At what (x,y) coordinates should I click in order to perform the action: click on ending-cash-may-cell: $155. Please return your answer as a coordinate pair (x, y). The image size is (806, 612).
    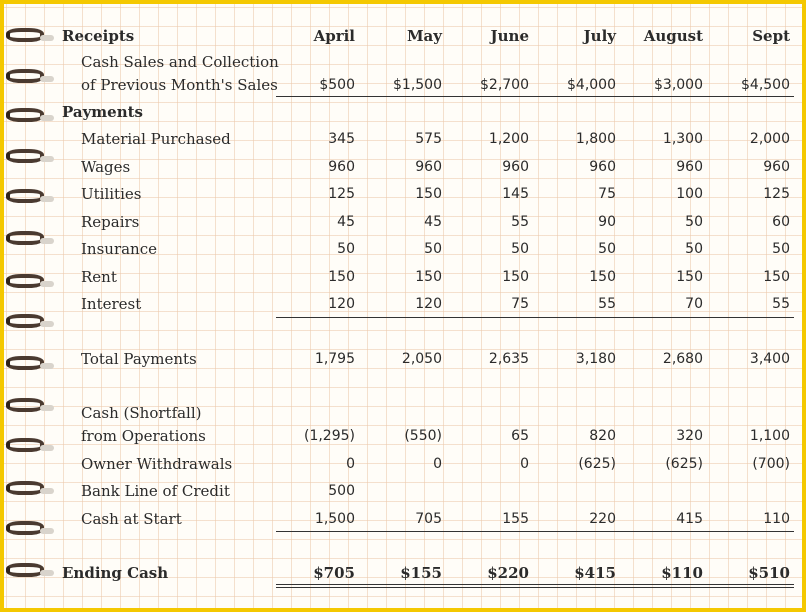
    Looking at the image, I should click on (421, 573).